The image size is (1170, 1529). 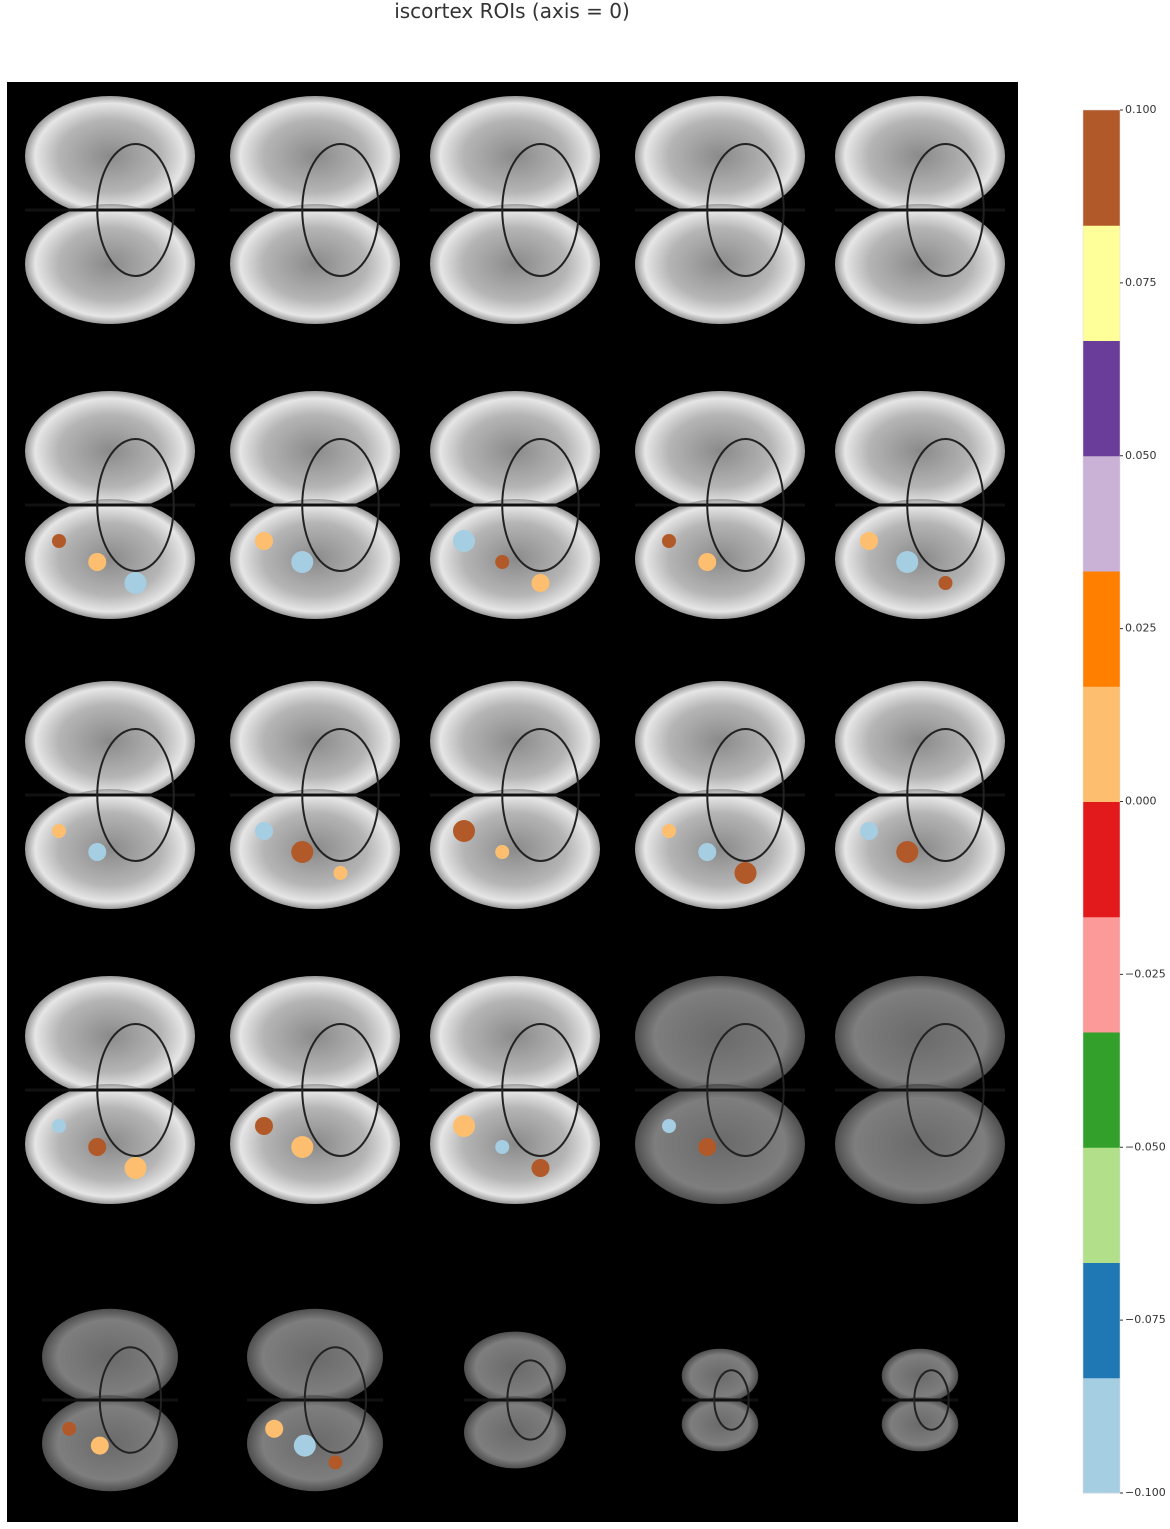 What do you see at coordinates (1141, 455) in the screenshot?
I see `colorbar-tick-label: 0.050` at bounding box center [1141, 455].